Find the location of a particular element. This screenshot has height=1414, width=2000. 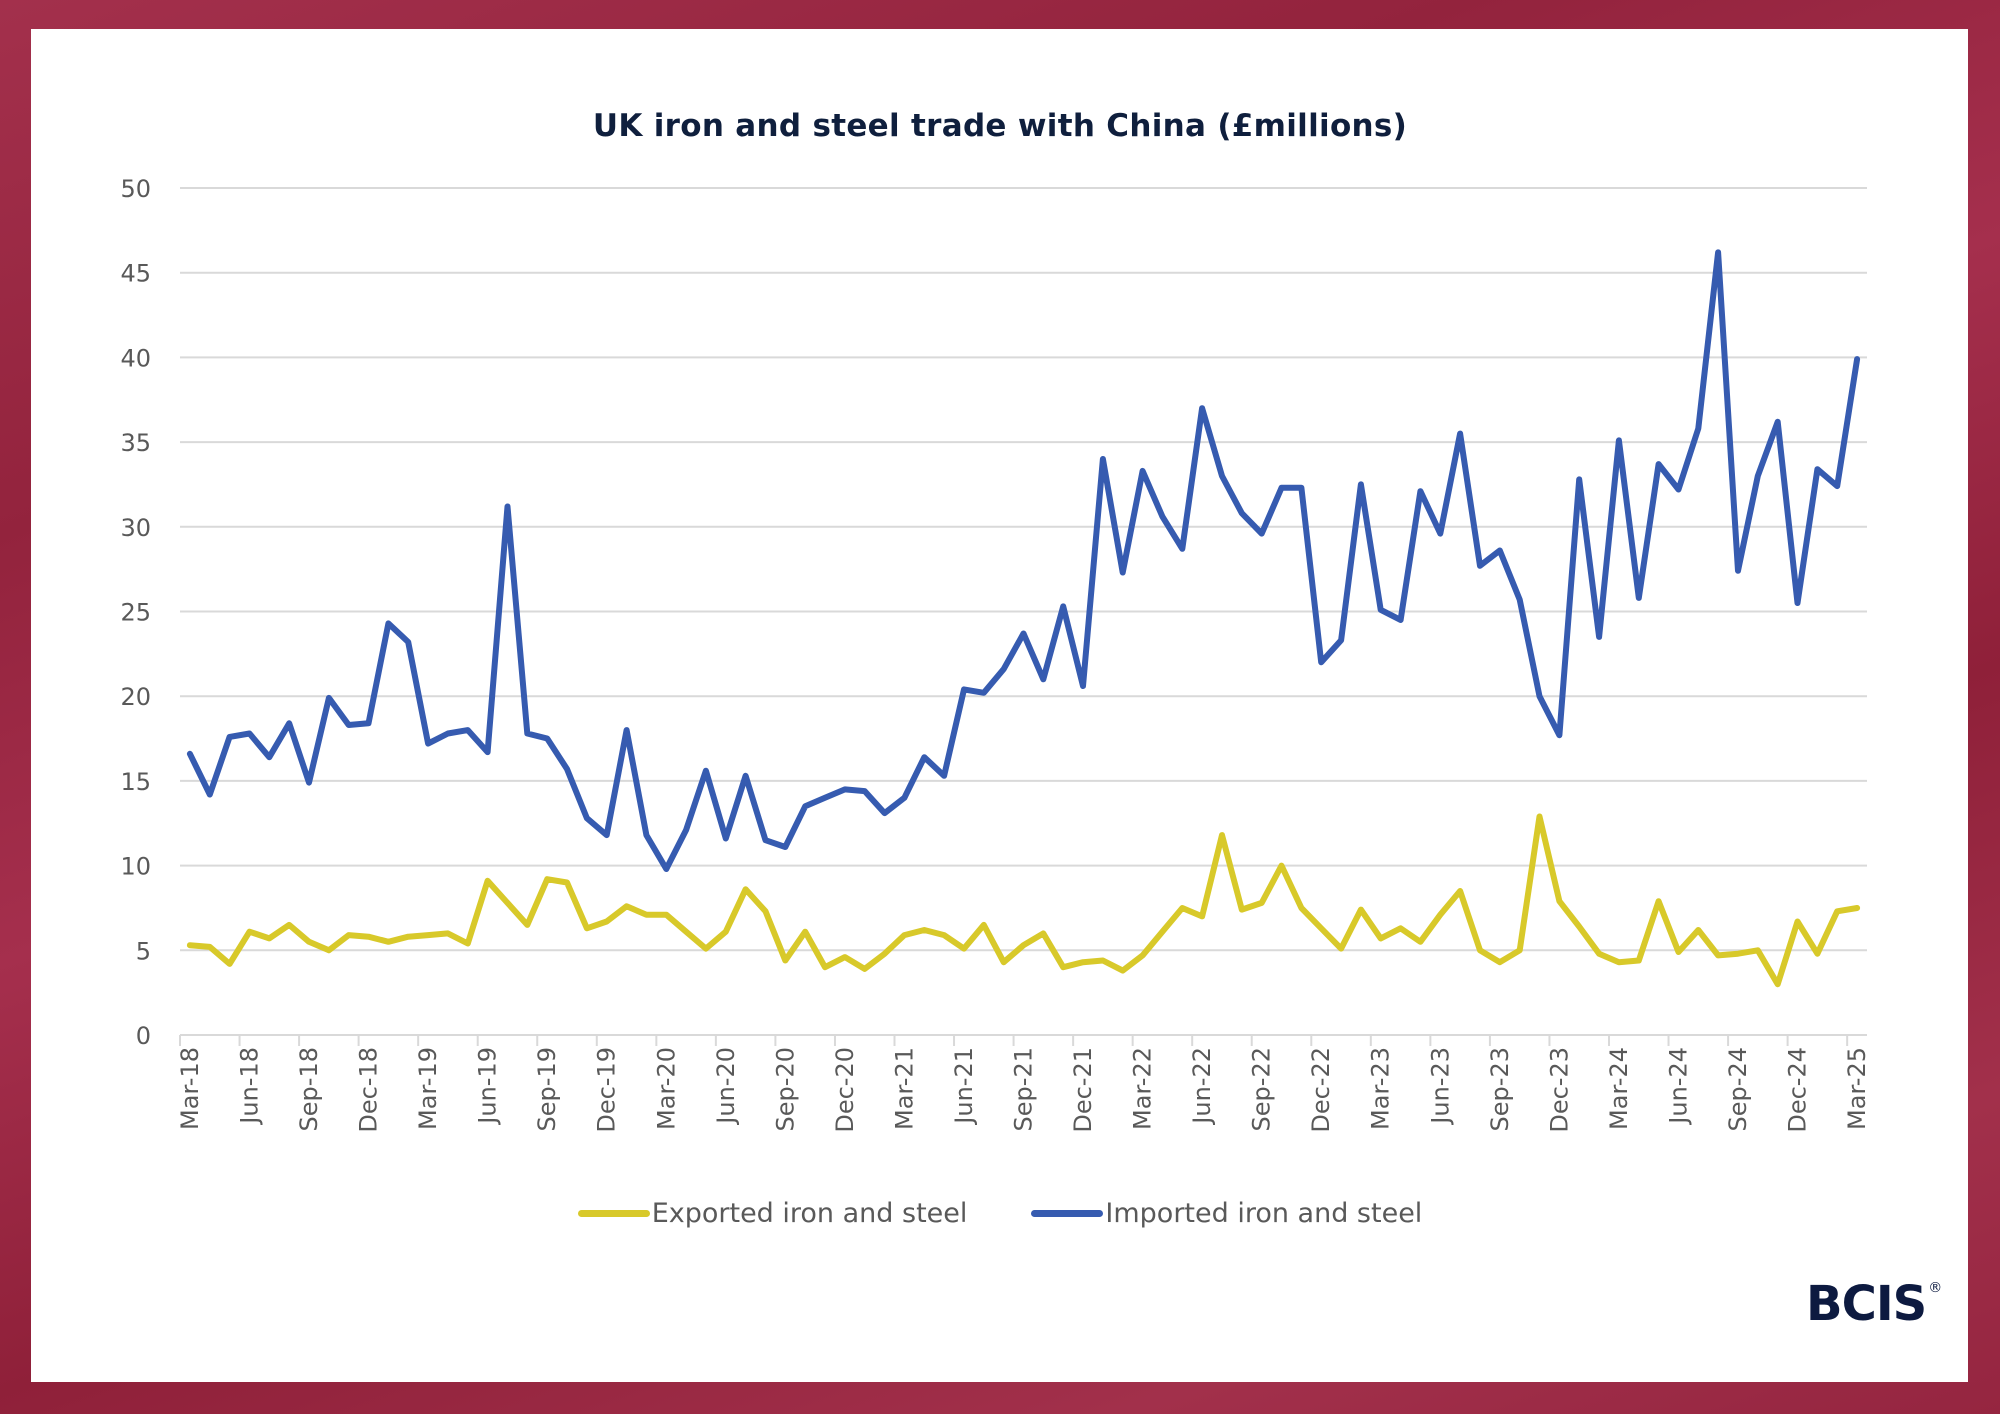

x-tick-label: Dec-23 is located at coordinates (1559, 1090).